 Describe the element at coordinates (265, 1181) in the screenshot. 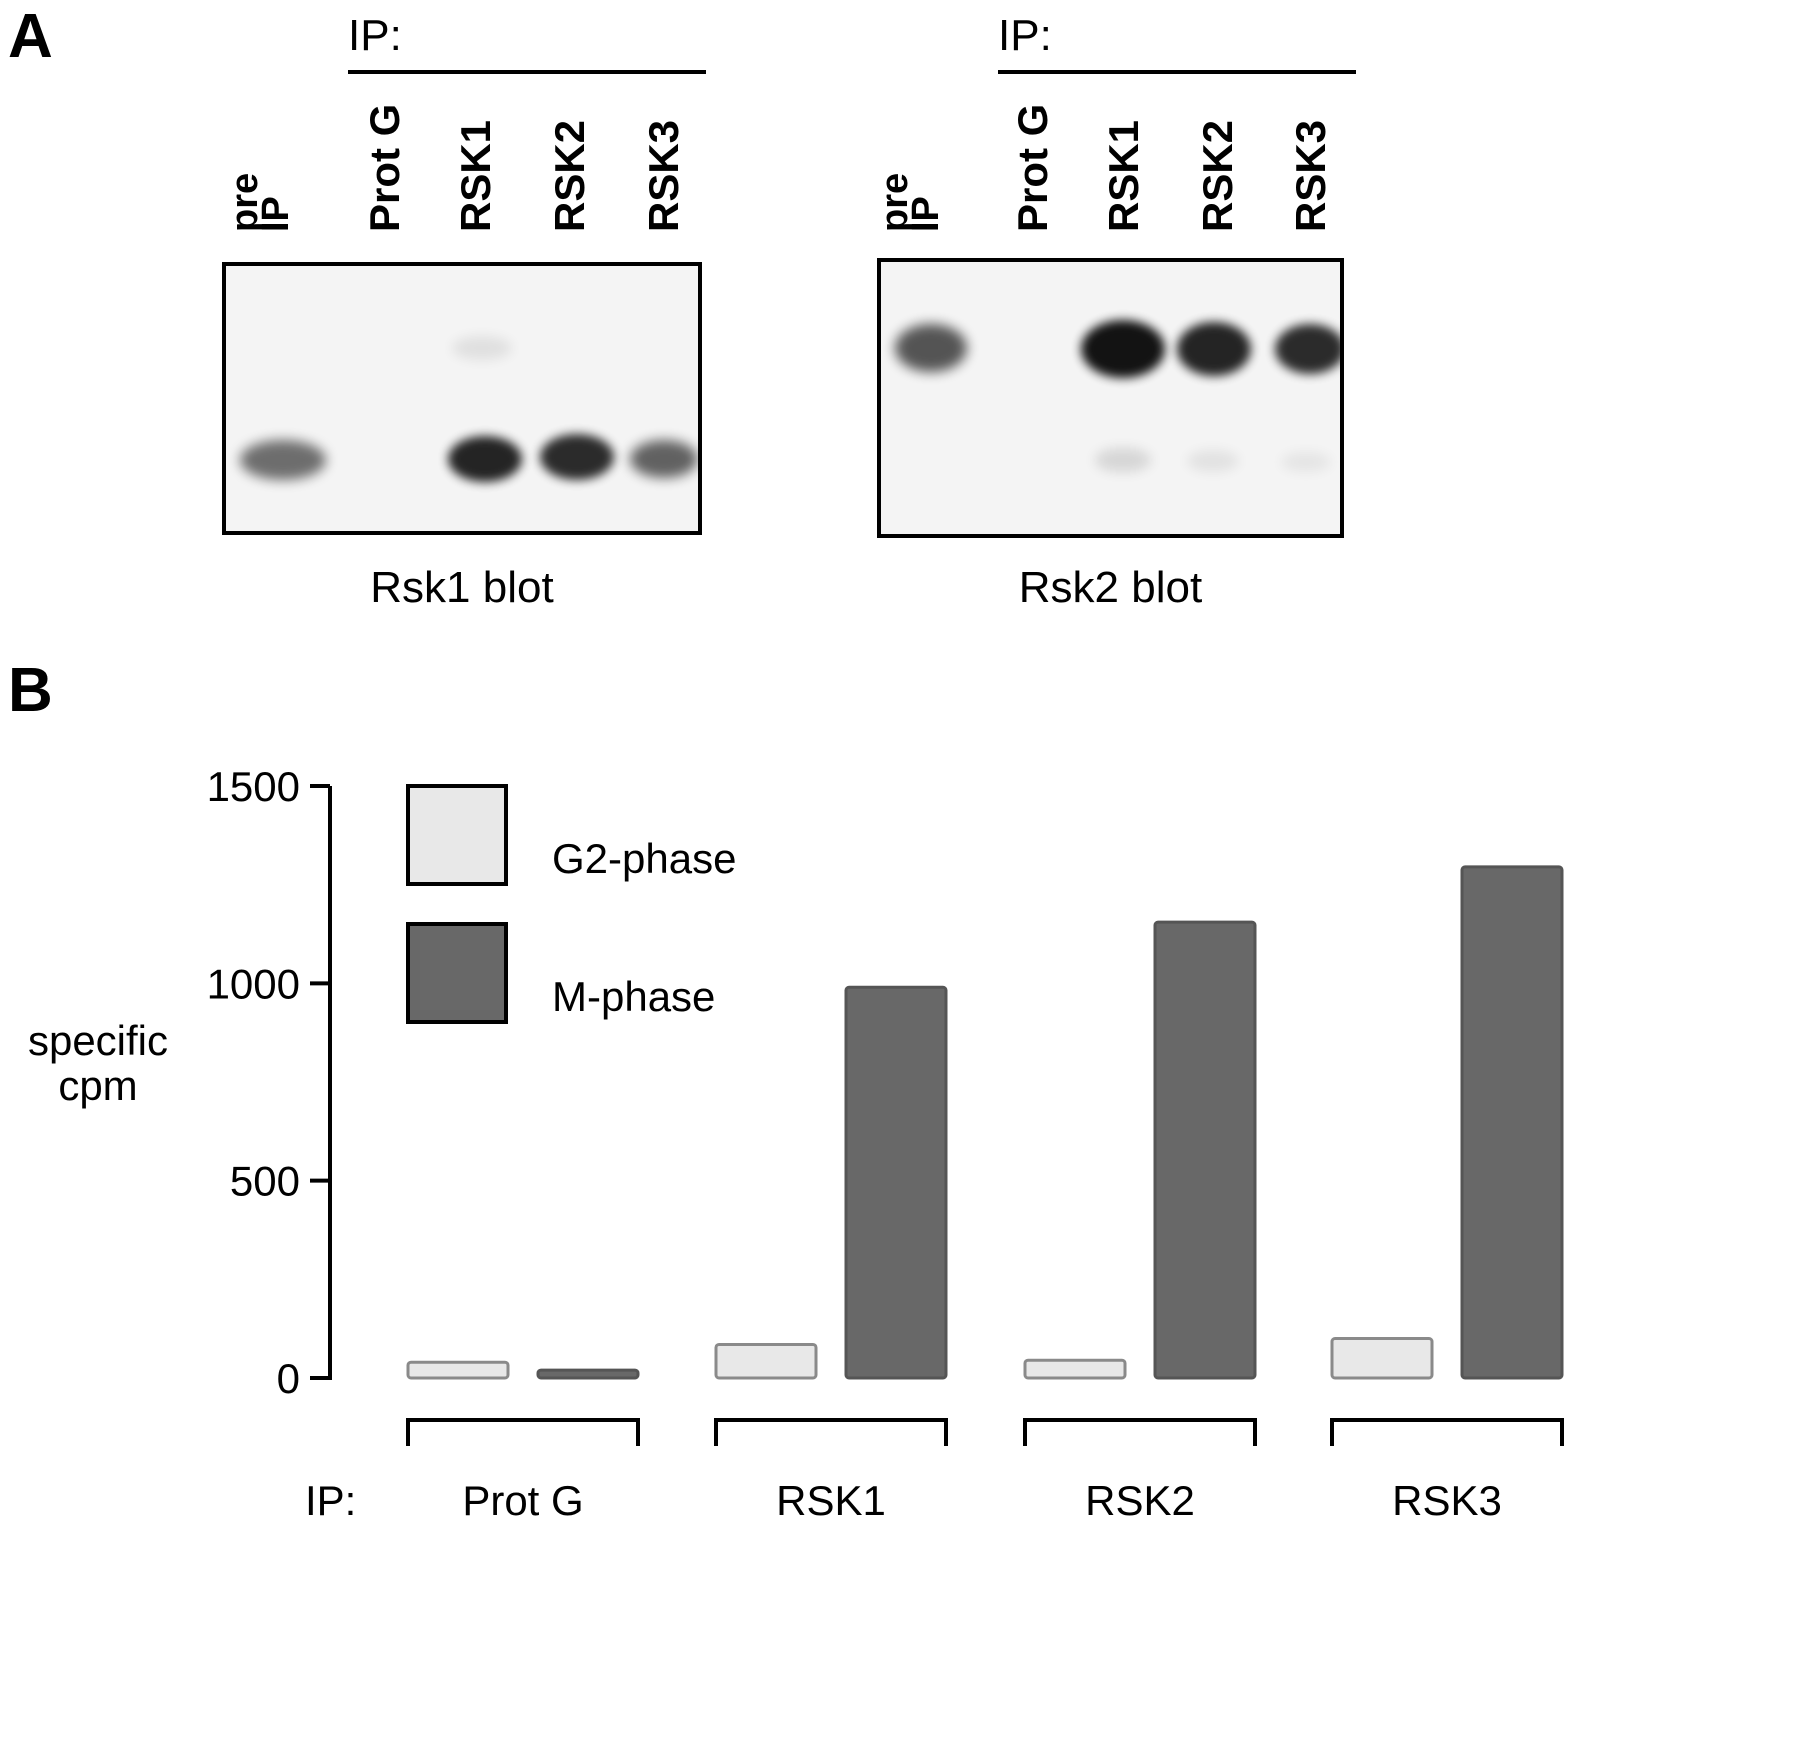

I see `y-tick-label: 500` at that location.